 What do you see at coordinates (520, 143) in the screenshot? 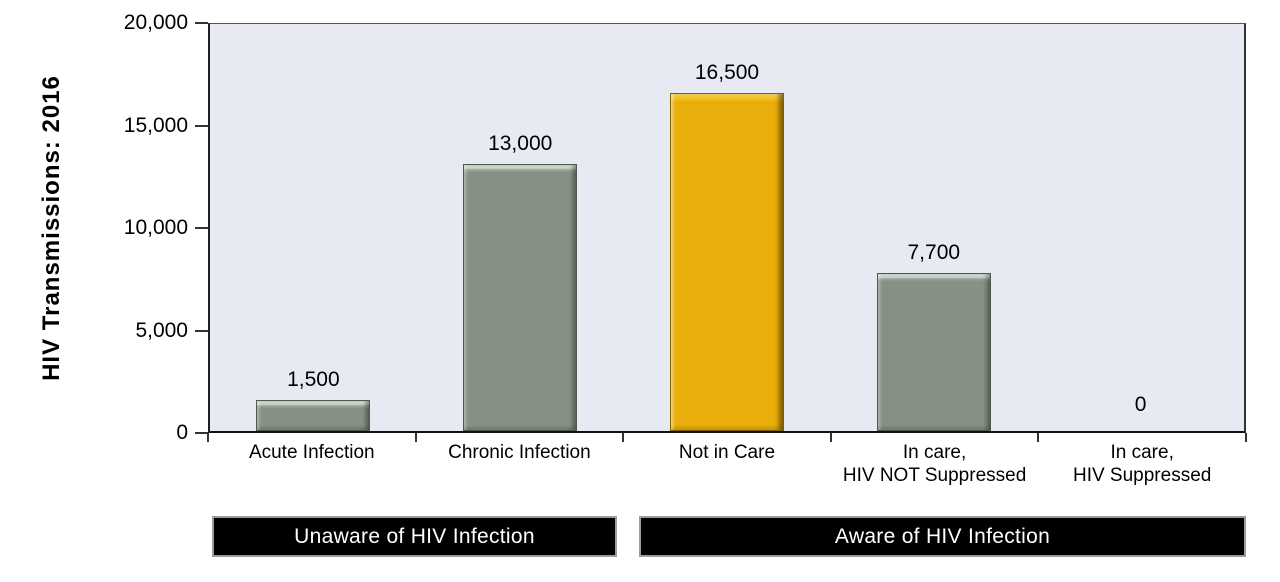
I see `bar-value-label: 13,000` at bounding box center [520, 143].